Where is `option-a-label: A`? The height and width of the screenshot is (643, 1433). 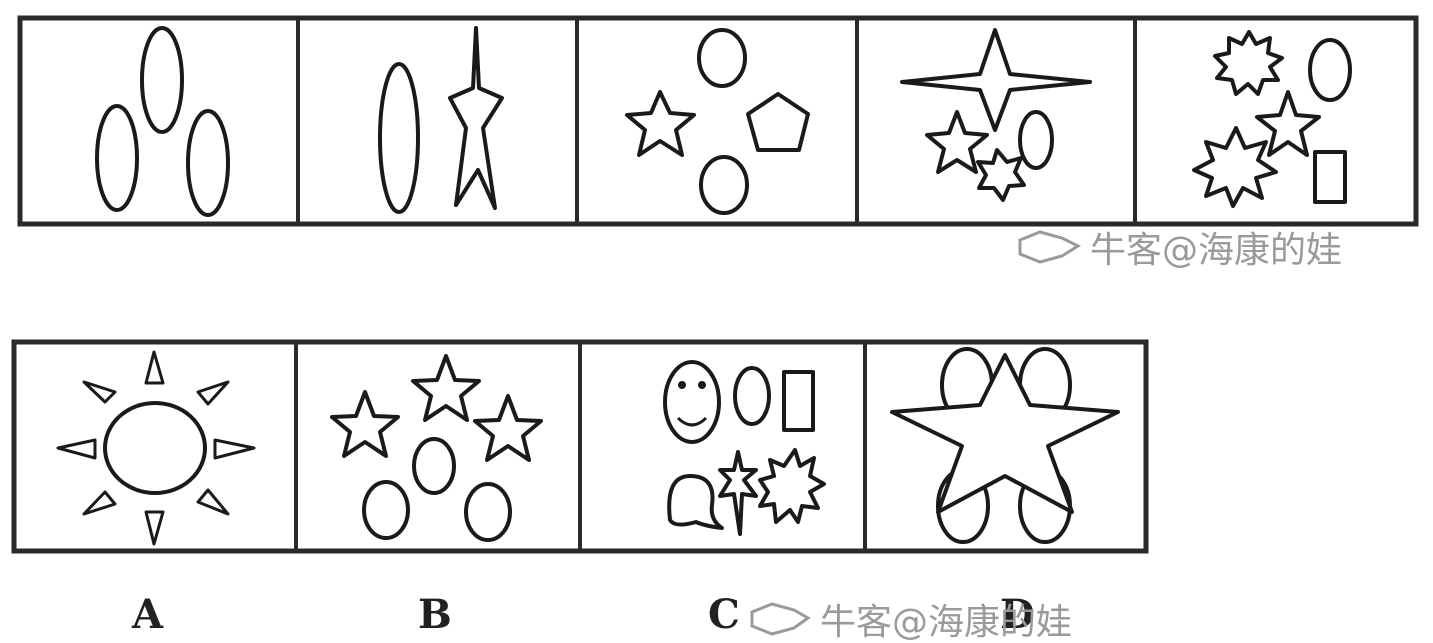 option-a-label: A is located at coordinates (147, 614).